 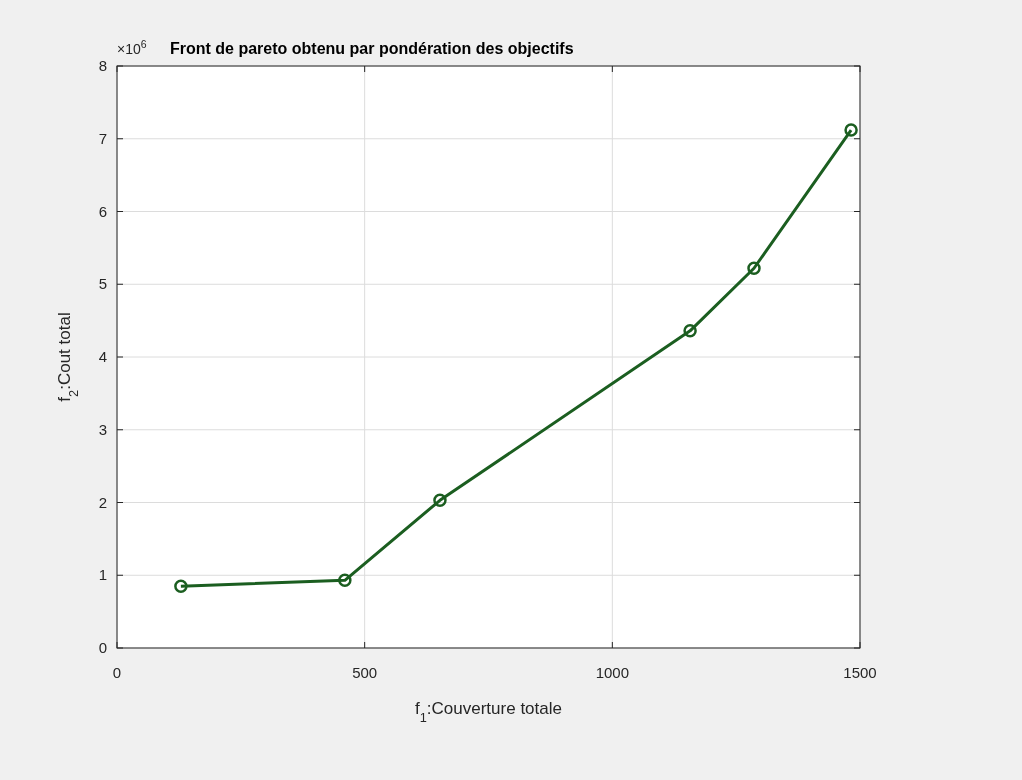 What do you see at coordinates (372, 48) in the screenshot?
I see `chart-title: Front de pareto obtenu par pondération des objectifs` at bounding box center [372, 48].